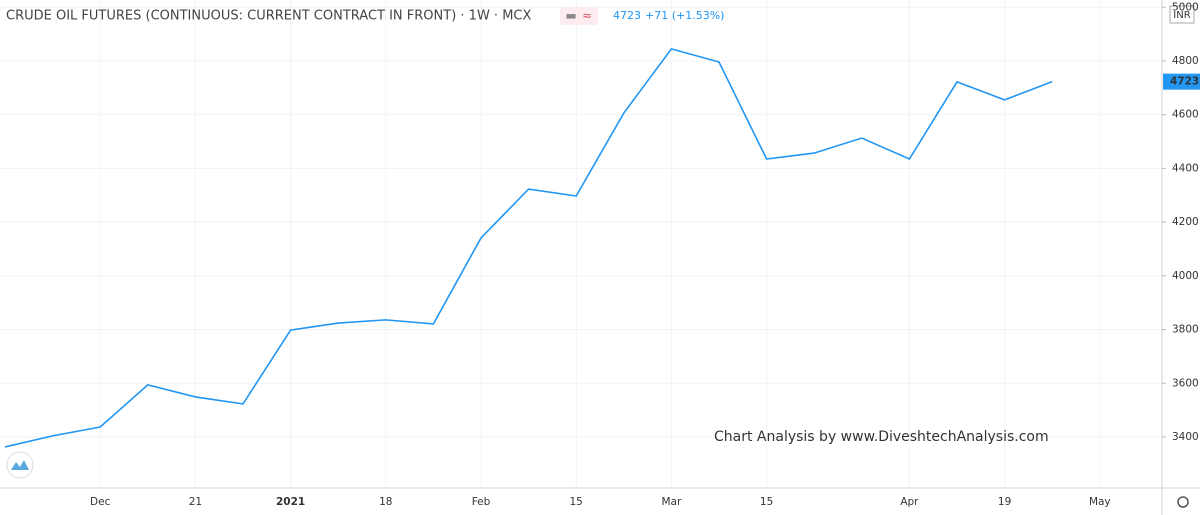 This screenshot has height=515, width=1200. I want to click on currency-box, so click(1182, 14).